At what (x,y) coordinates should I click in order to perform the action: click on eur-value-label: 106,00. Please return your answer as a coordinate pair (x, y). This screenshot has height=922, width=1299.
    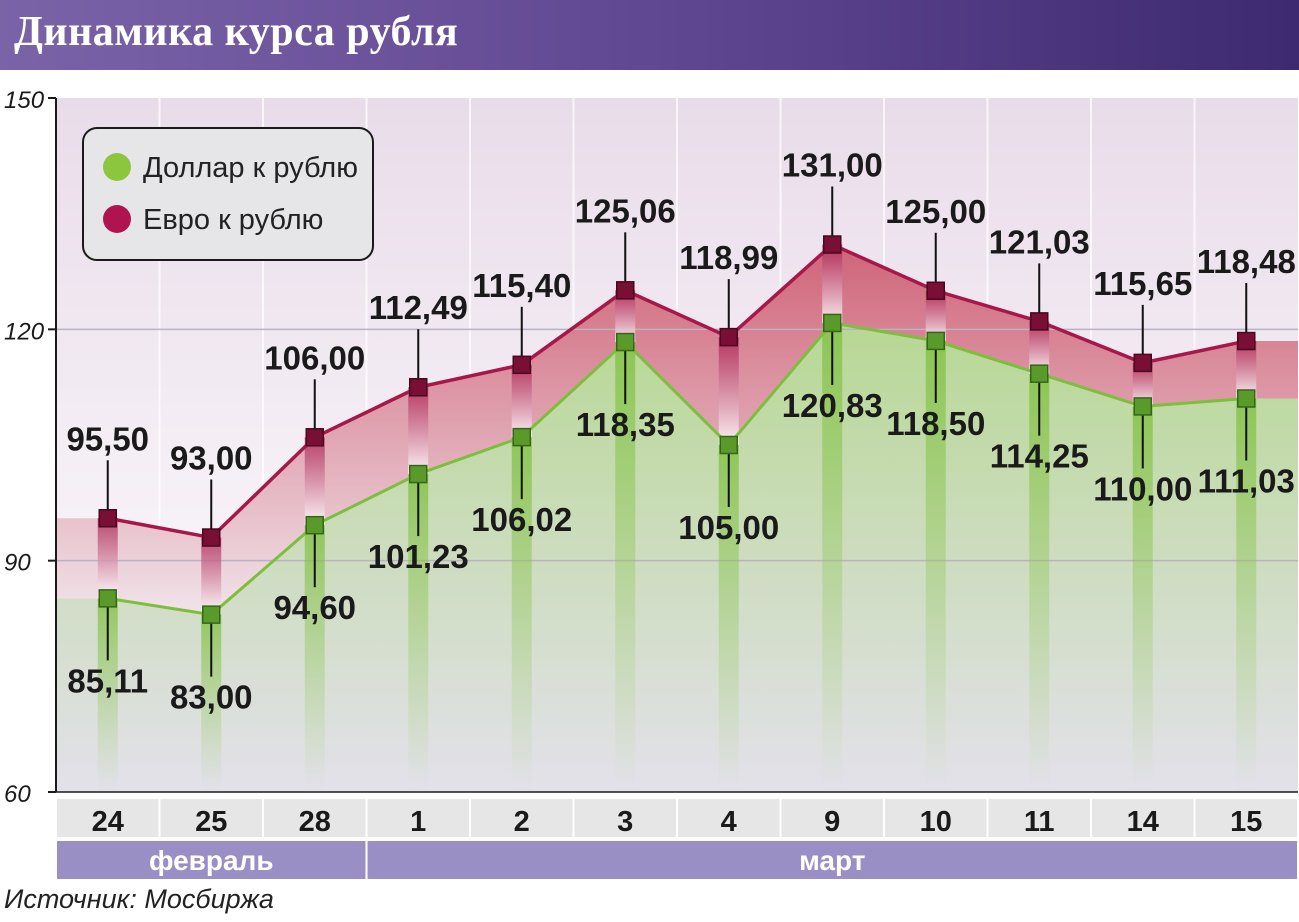
    Looking at the image, I should click on (314, 357).